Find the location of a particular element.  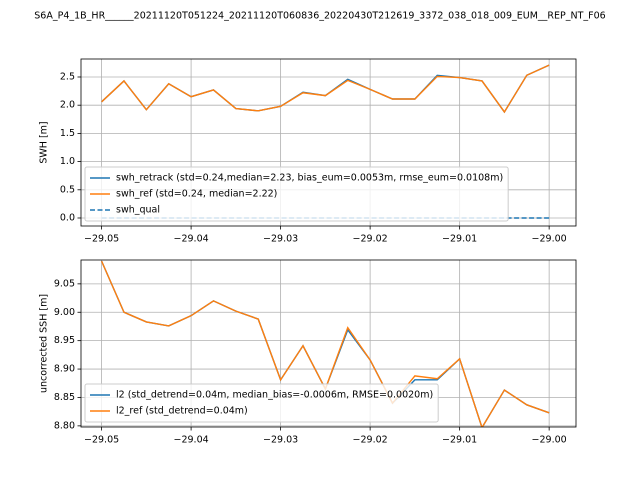

y-tick-label: 0.0 is located at coordinates (67, 217).